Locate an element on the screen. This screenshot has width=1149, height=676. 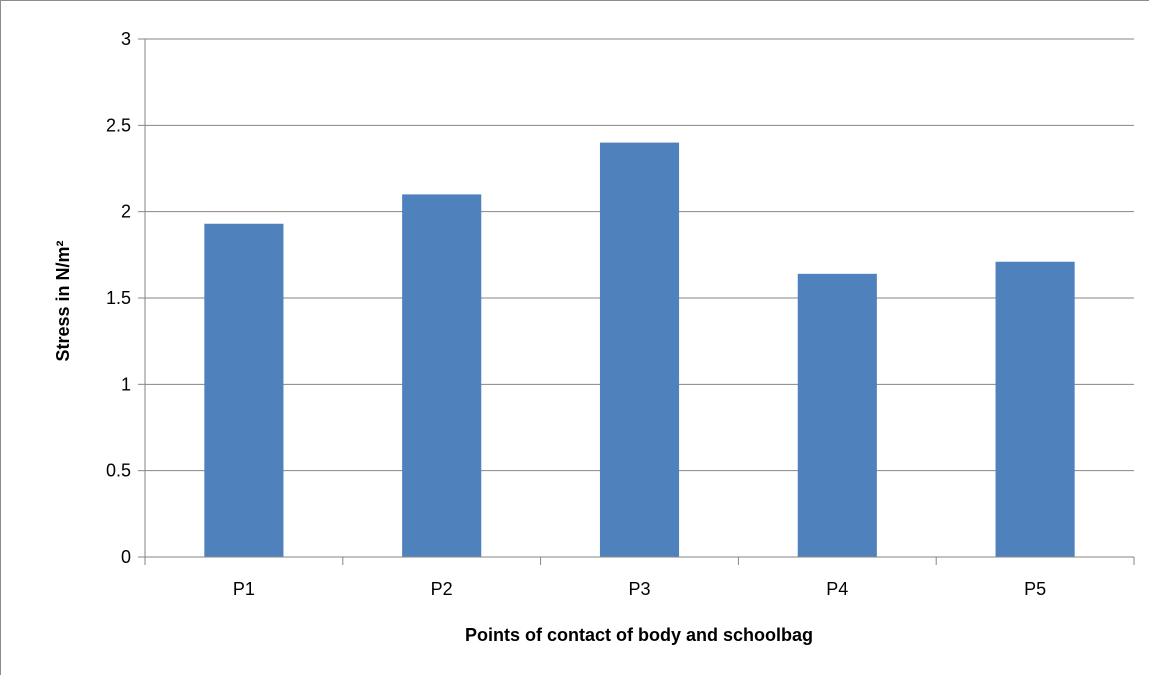
y-axis-title: Stress in N/m² is located at coordinates (63, 300).